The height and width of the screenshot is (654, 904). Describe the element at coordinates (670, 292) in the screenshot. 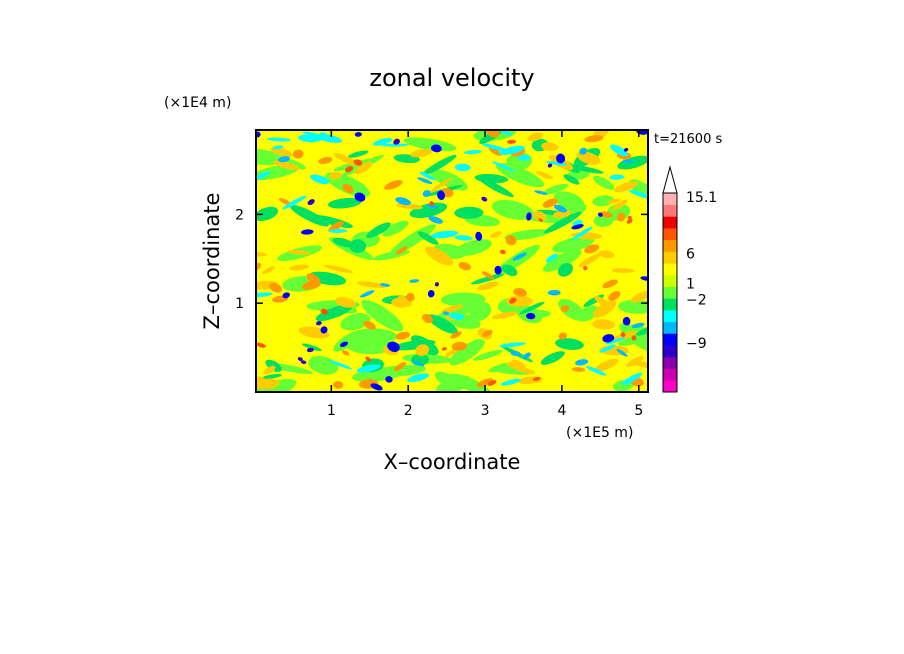

I see `colorbar-frame` at that location.